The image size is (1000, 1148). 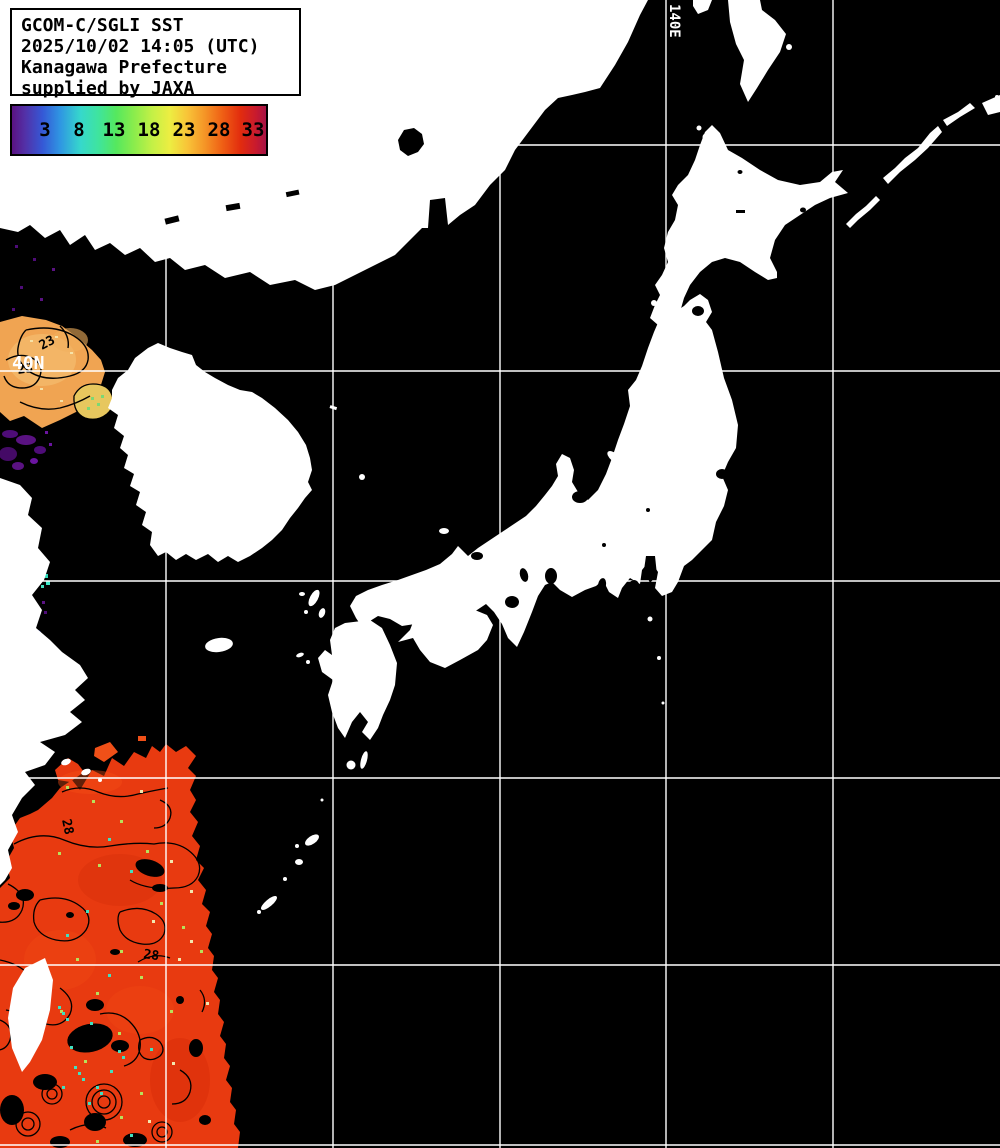 I want to click on green-specks, so click(x=95, y=402).